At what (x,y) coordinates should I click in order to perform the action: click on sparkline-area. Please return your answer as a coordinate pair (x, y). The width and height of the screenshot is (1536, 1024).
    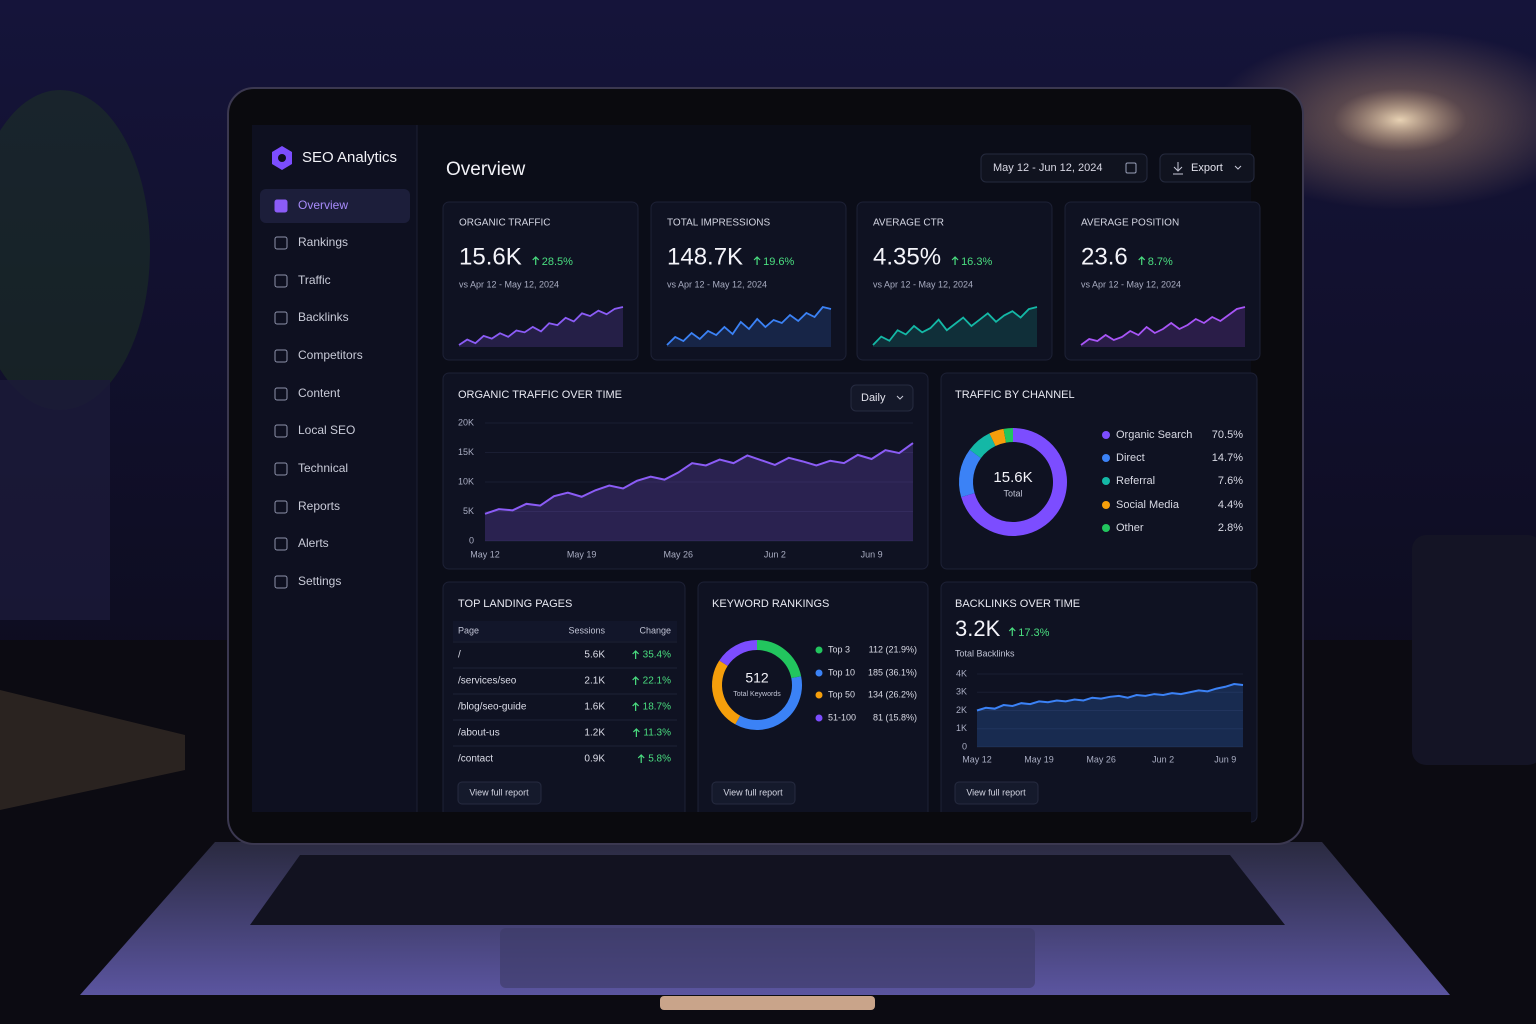
    Looking at the image, I should click on (749, 327).